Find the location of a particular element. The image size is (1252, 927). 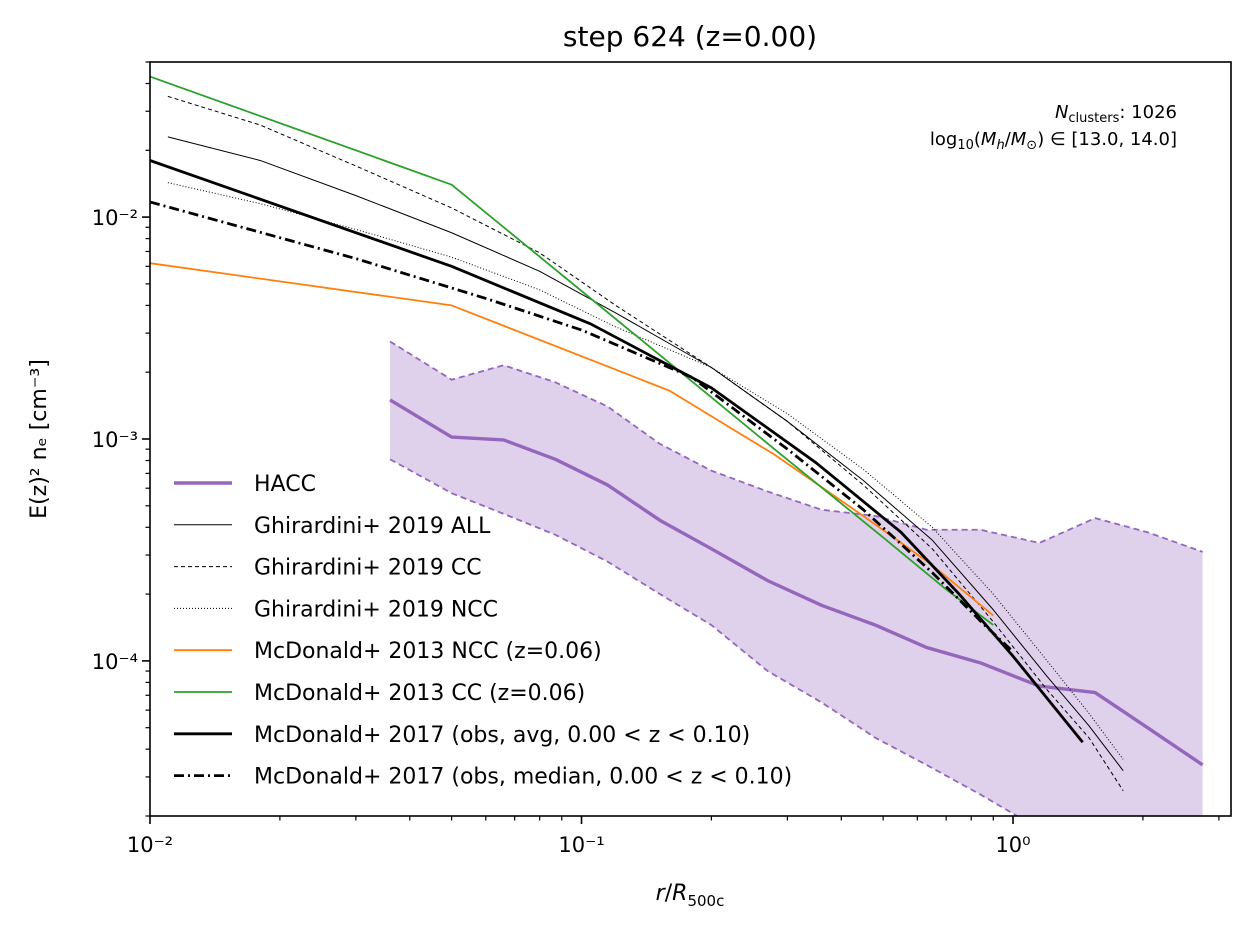

legend-label-hacc: HACC is located at coordinates (285, 484).